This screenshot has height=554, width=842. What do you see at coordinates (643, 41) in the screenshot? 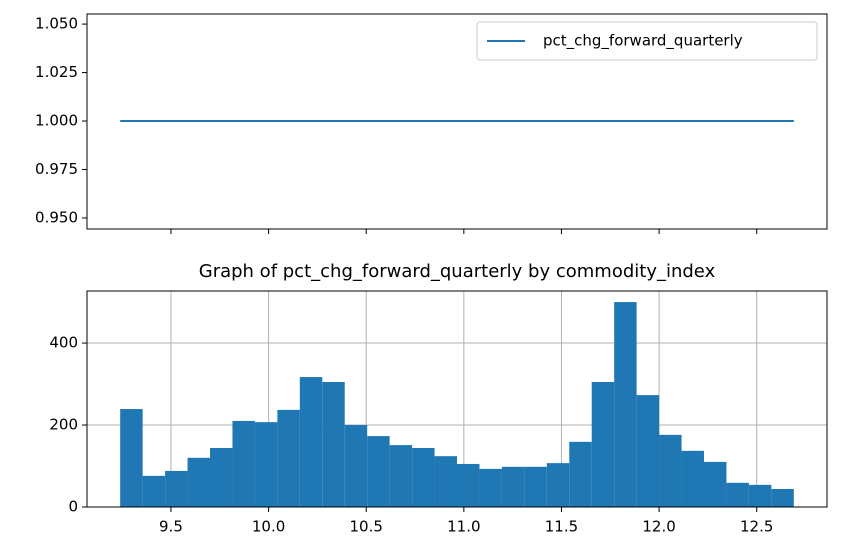
I see `legend-label: pct_chg_forward_quarterly` at bounding box center [643, 41].